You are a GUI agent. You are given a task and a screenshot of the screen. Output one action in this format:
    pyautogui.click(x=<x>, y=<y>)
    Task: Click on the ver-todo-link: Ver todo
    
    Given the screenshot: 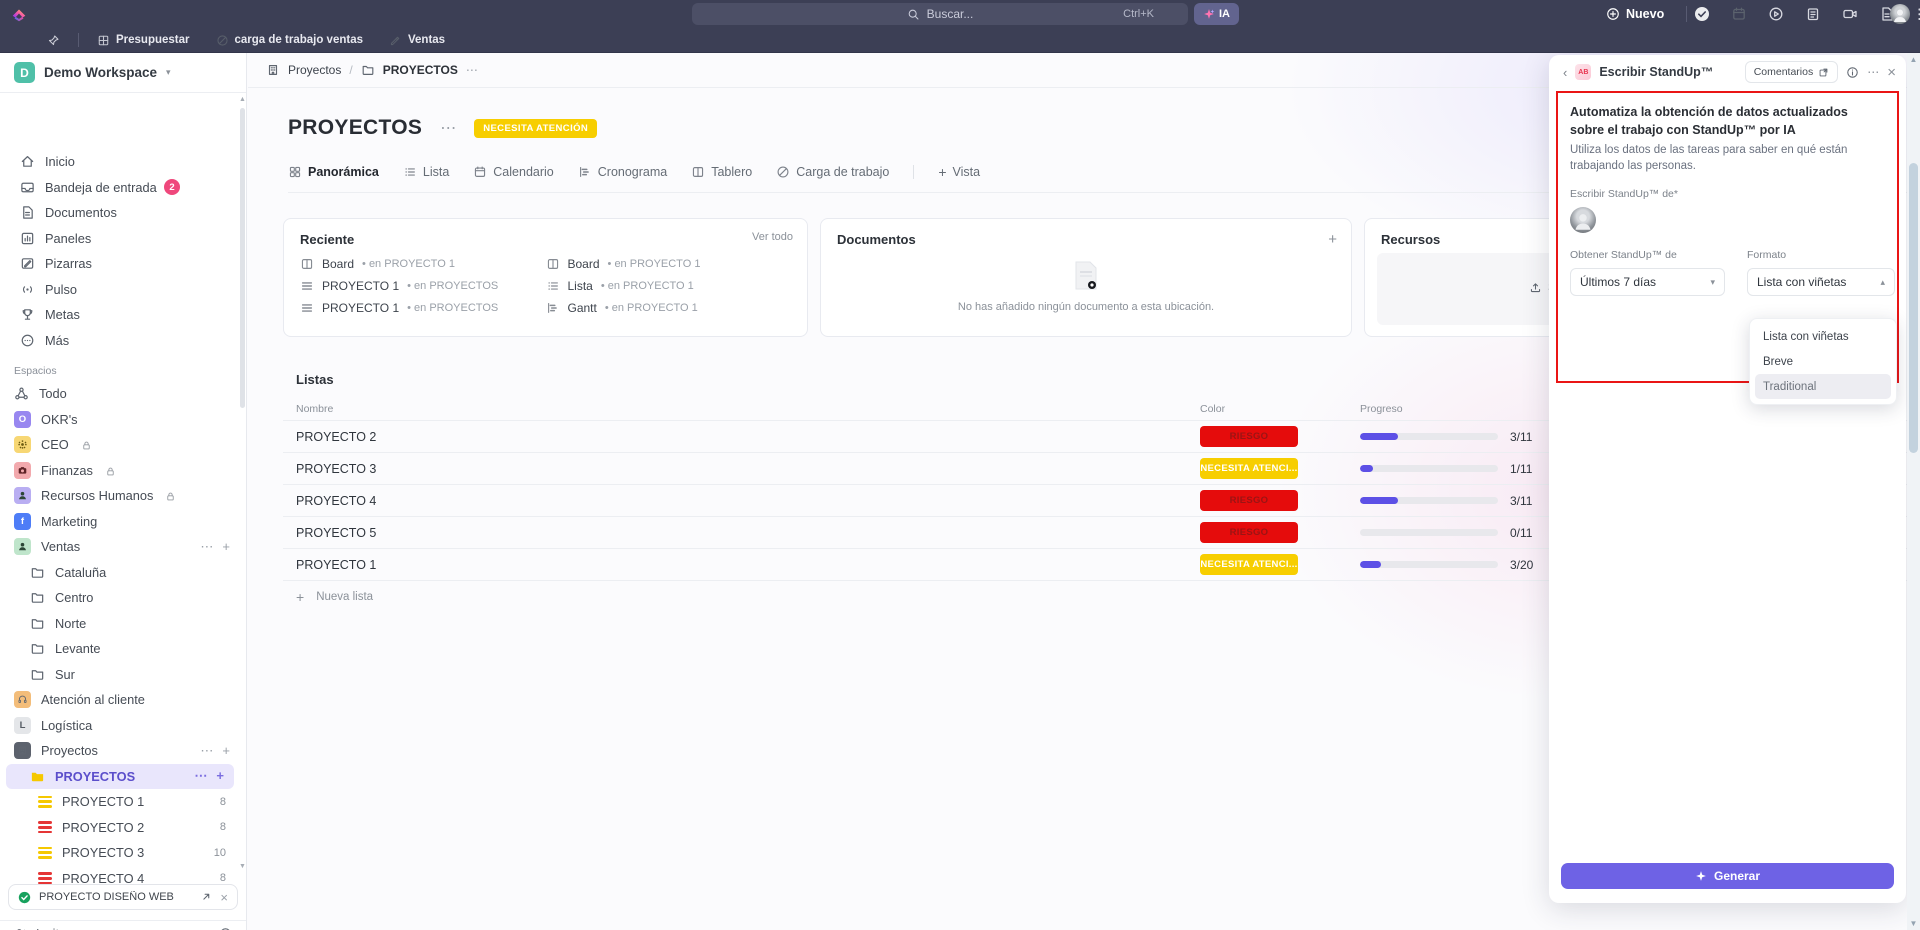 What is the action you would take?
    pyautogui.click(x=772, y=237)
    